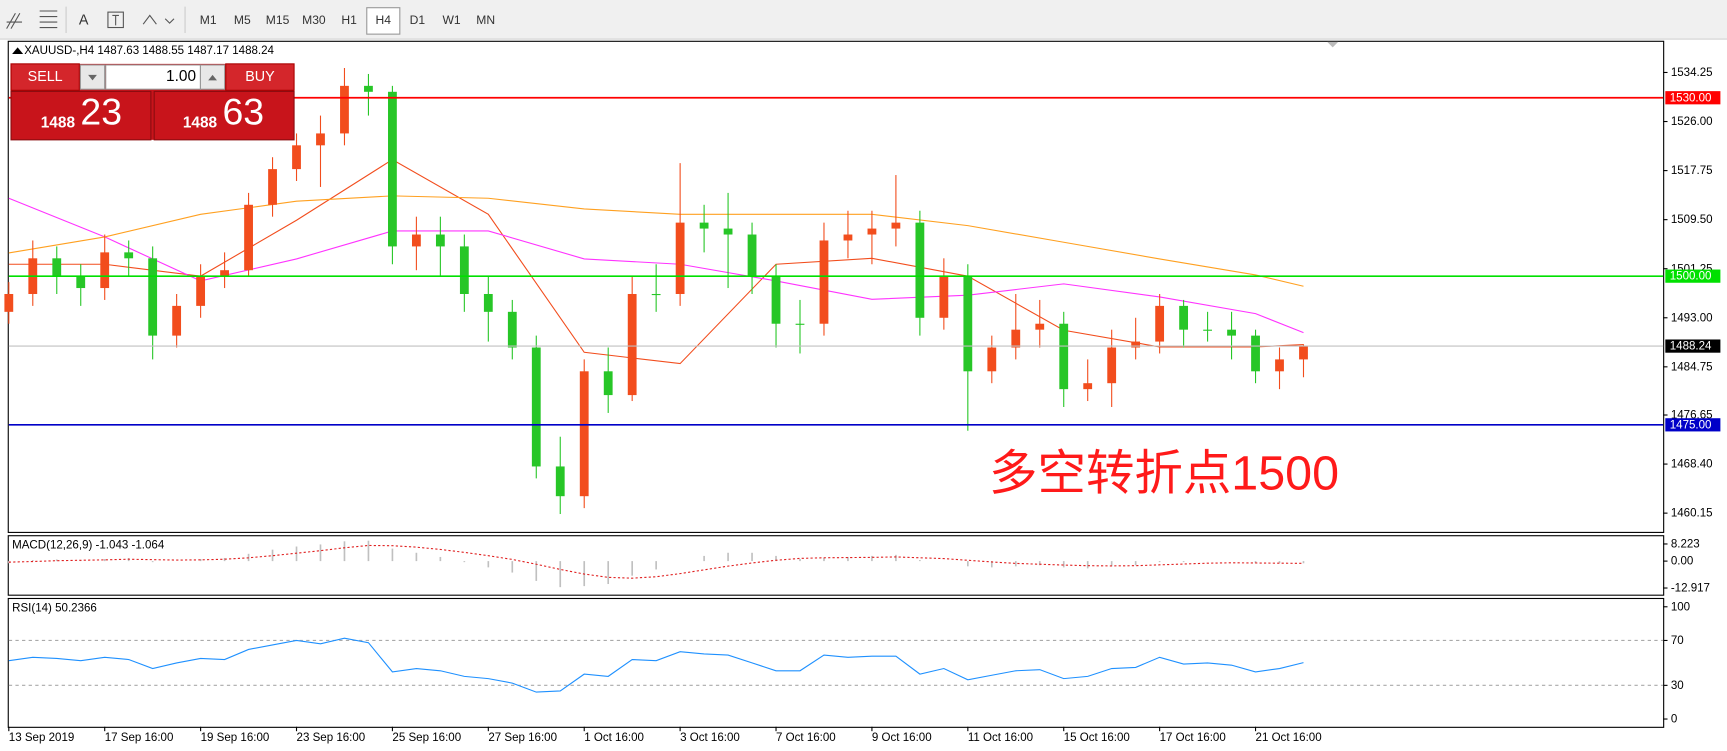 This screenshot has width=1727, height=751. I want to click on x-tick-label: 9 Oct 16:00, so click(902, 738).